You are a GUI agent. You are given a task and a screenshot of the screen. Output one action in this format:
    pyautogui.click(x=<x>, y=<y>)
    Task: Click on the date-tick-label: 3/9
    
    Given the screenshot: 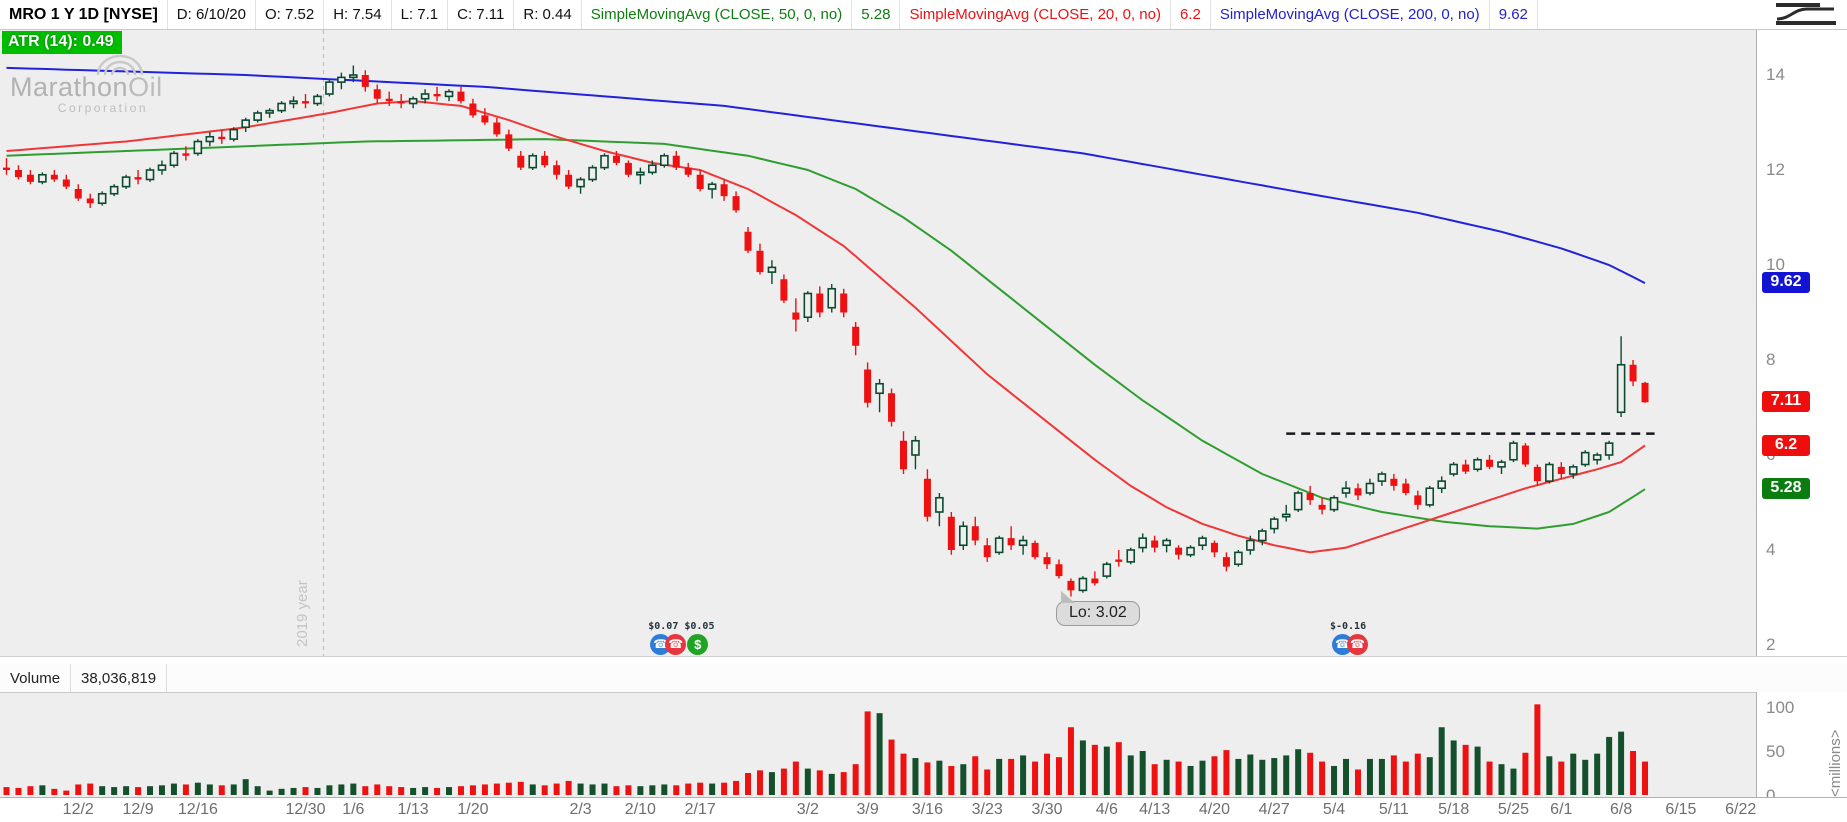 What is the action you would take?
    pyautogui.click(x=867, y=809)
    